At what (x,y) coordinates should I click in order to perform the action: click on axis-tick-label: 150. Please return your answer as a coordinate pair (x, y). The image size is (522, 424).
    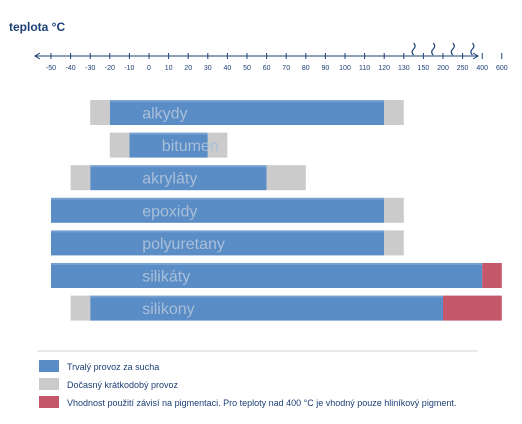
    Looking at the image, I should click on (424, 68).